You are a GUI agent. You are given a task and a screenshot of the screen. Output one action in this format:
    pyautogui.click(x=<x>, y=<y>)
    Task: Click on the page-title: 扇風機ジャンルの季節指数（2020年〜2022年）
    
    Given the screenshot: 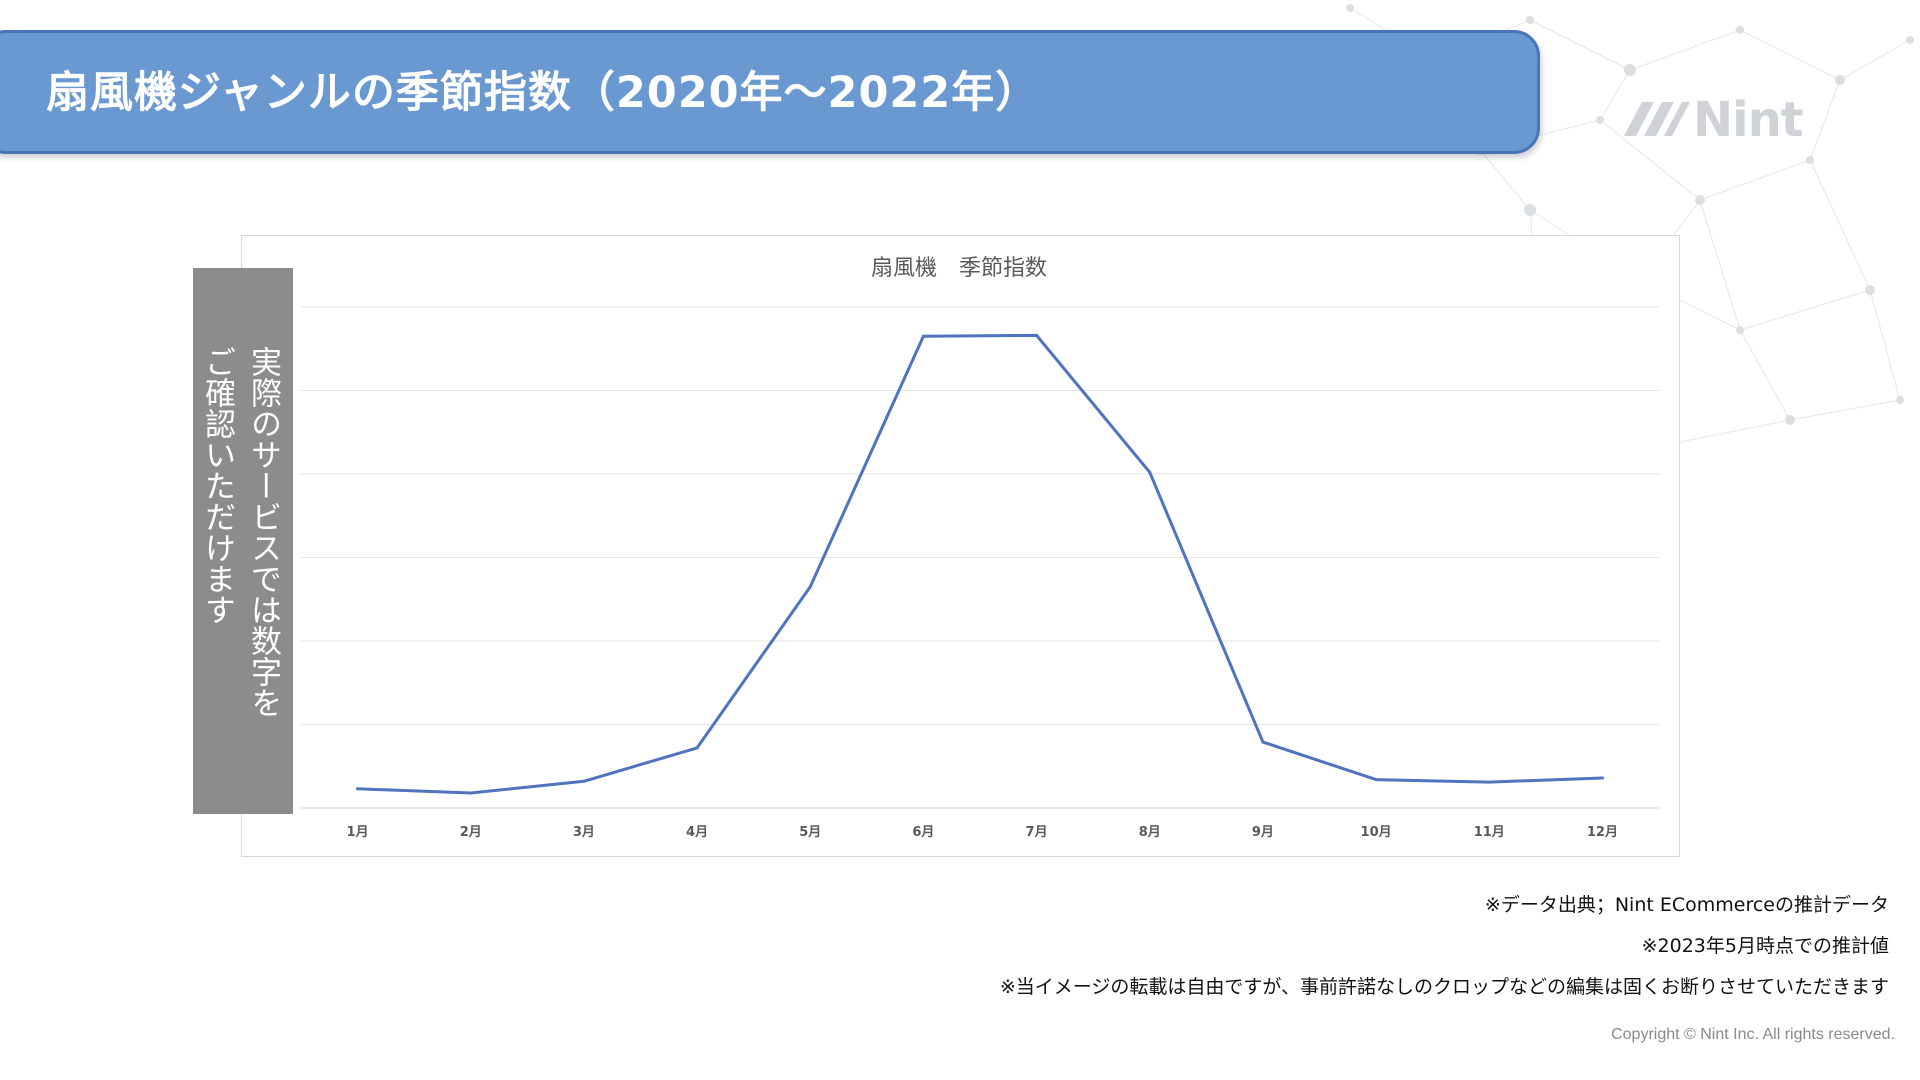 What is the action you would take?
    pyautogui.click(x=543, y=93)
    